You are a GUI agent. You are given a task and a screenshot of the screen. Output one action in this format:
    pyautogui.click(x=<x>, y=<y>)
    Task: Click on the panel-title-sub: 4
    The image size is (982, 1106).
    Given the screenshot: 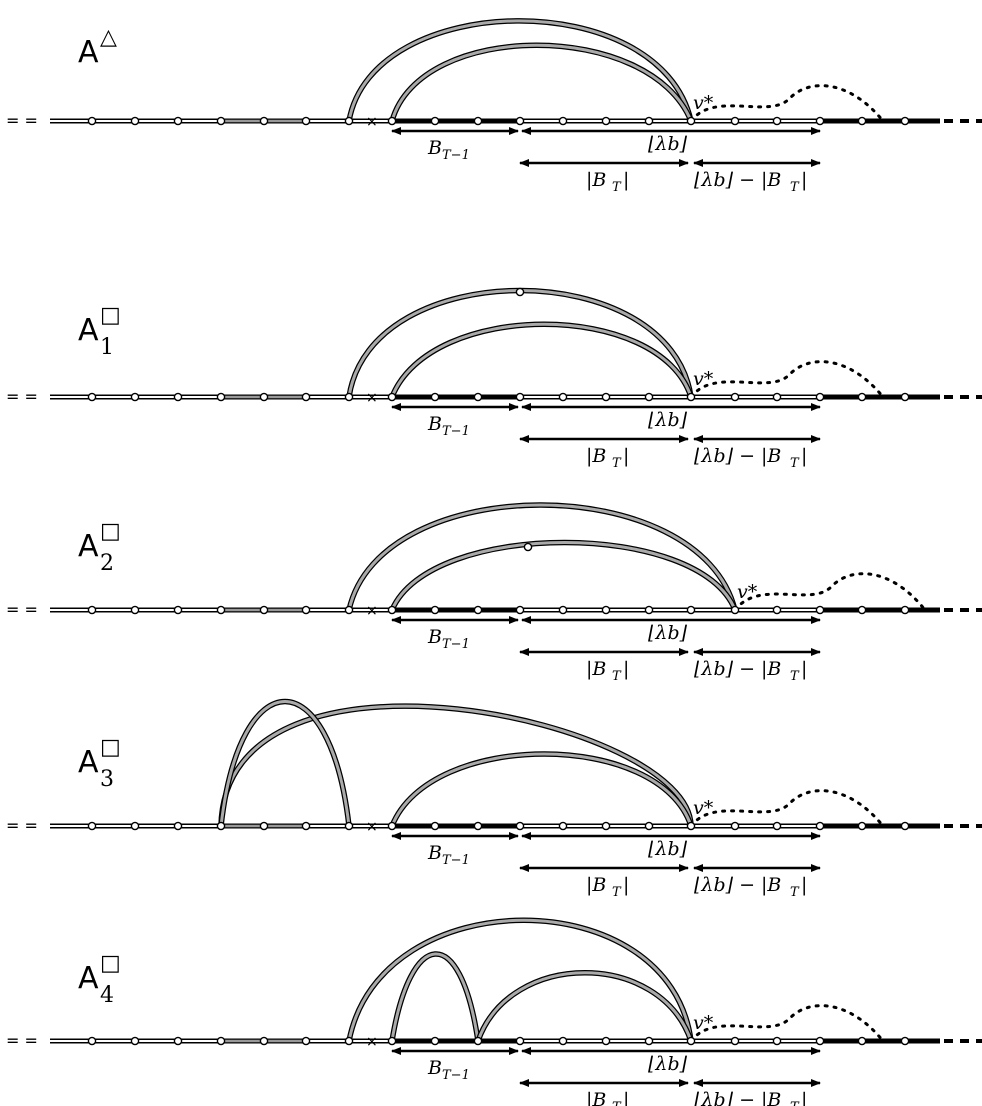 What is the action you would take?
    pyautogui.click(x=107, y=995)
    